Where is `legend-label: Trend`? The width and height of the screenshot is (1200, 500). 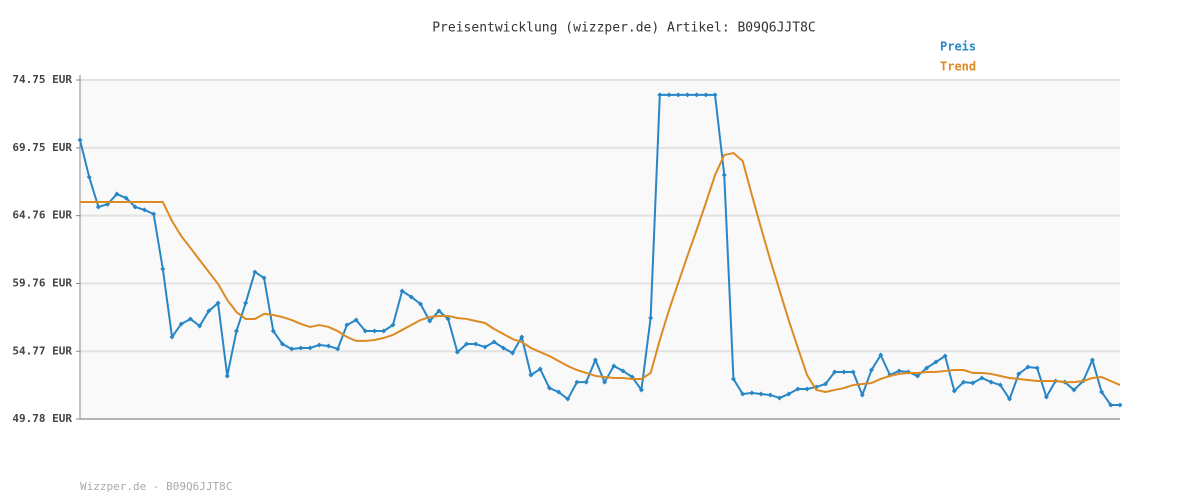
legend-label: Trend is located at coordinates (958, 67).